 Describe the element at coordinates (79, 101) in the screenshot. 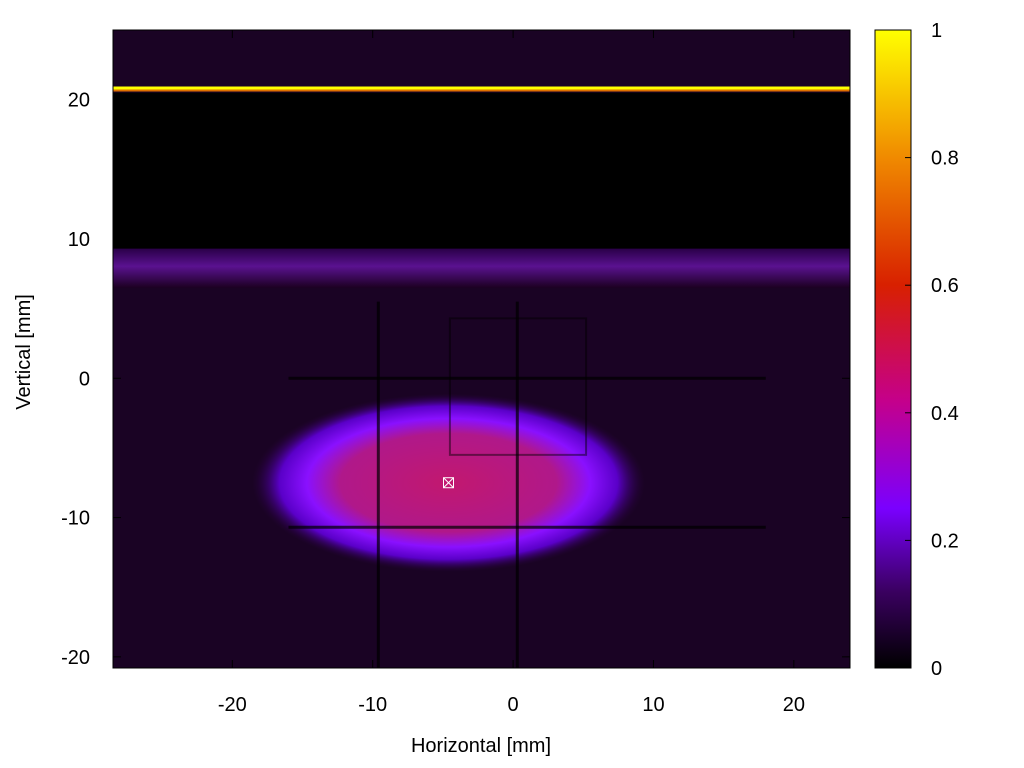

I see `y-tick-label: 20` at that location.